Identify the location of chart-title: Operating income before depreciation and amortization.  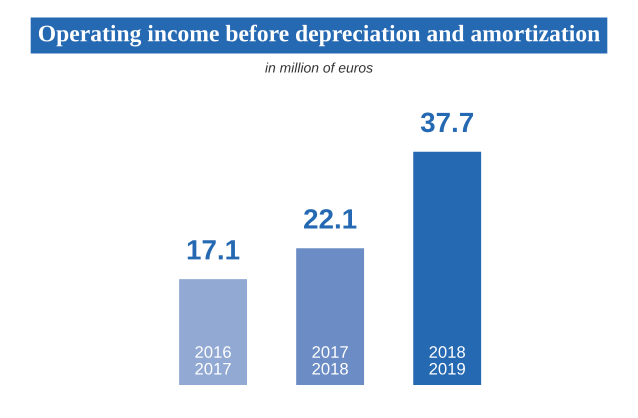
(319, 35).